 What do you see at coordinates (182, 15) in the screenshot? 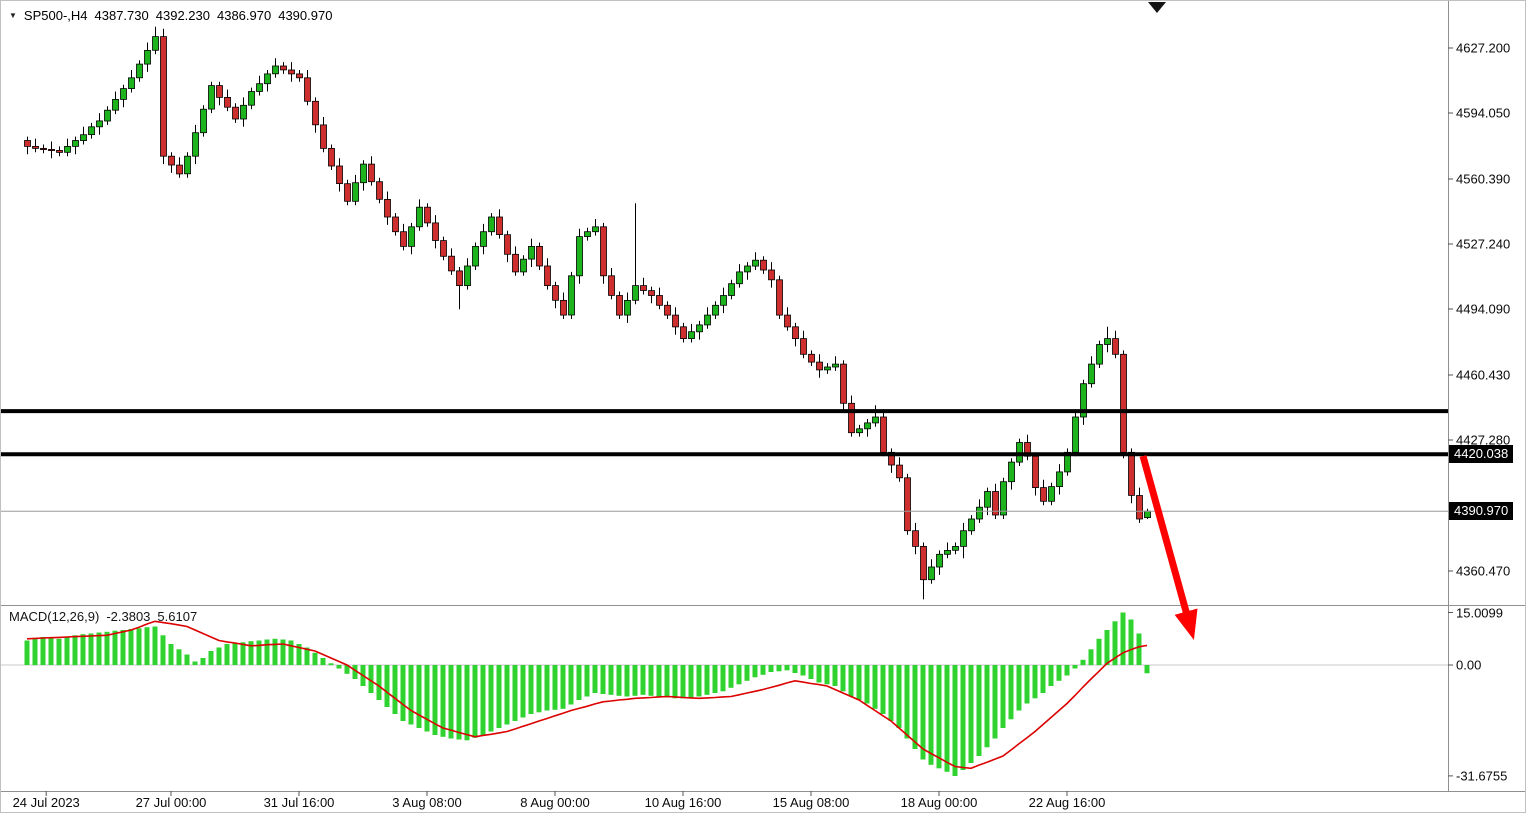
I see `bar-high-value: 4392.230` at bounding box center [182, 15].